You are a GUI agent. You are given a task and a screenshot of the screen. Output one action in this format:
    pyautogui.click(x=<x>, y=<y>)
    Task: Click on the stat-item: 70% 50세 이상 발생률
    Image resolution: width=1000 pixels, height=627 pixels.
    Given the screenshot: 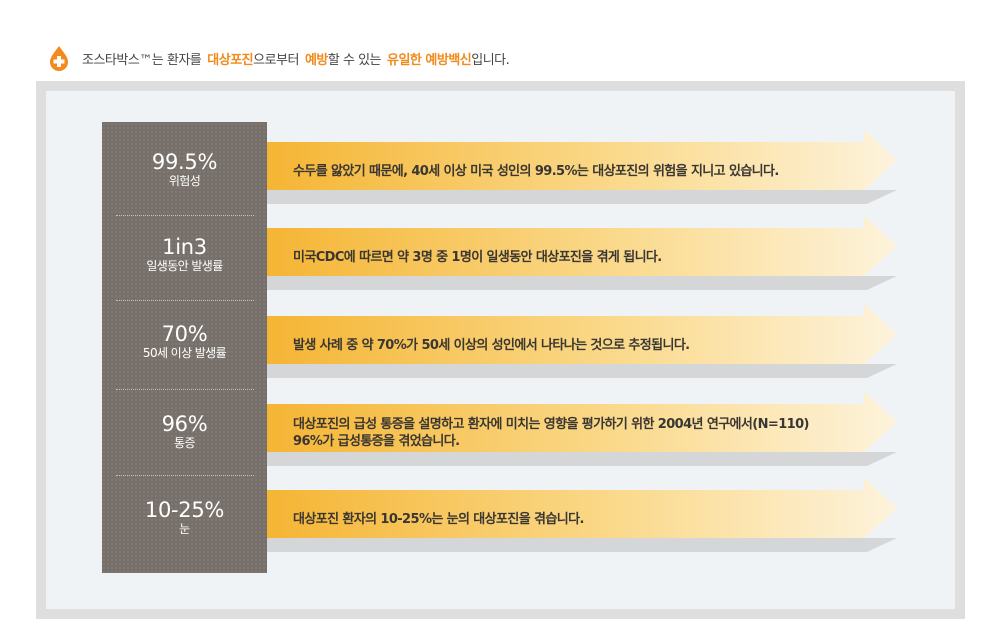 What is the action you would take?
    pyautogui.click(x=184, y=341)
    